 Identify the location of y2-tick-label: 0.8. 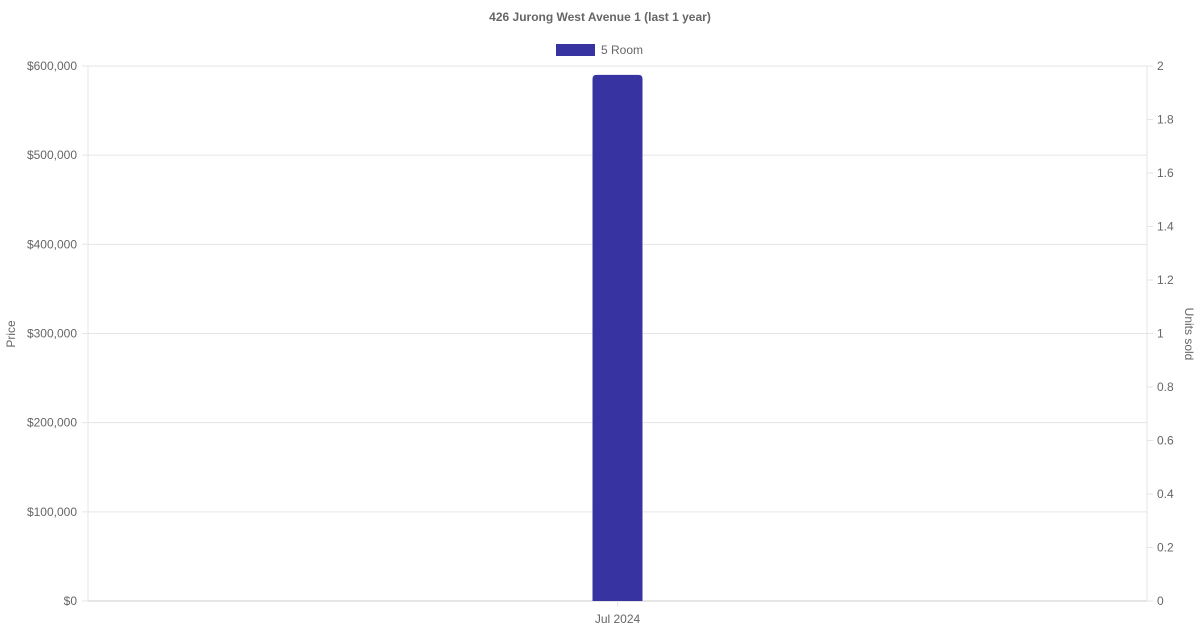
(1165, 387).